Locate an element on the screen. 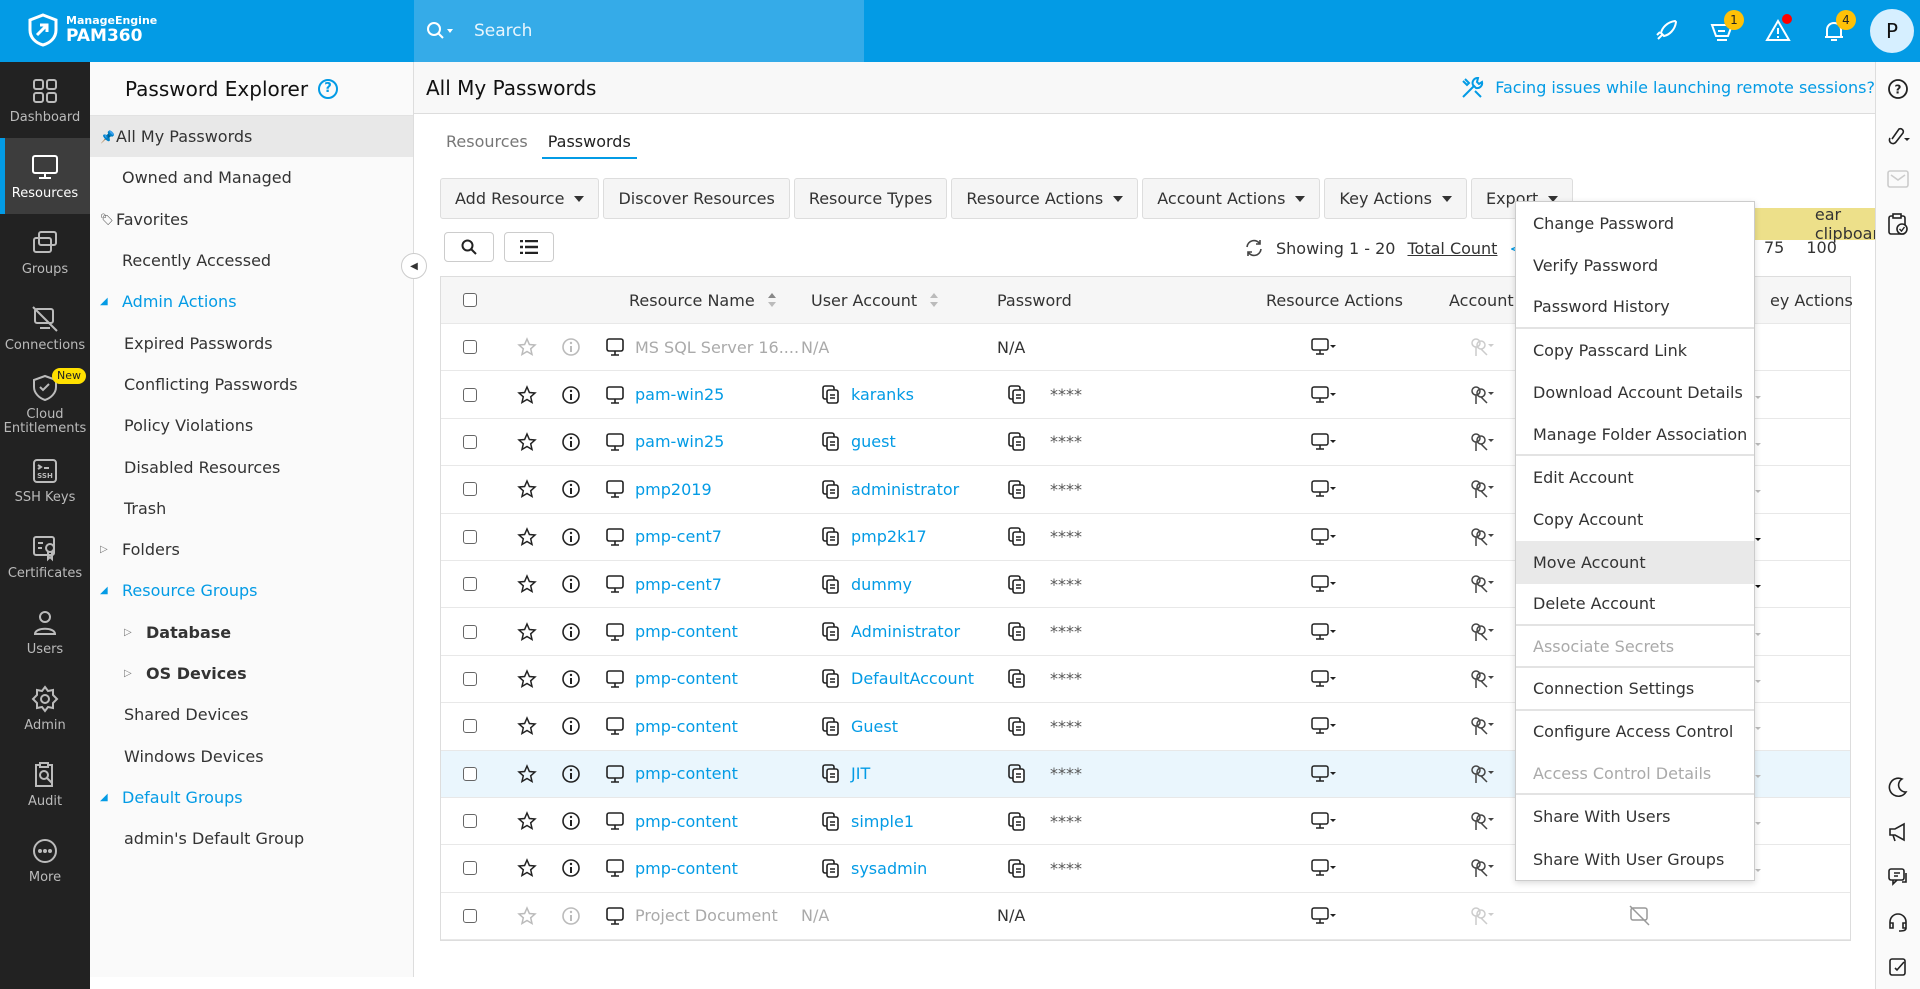 This screenshot has height=989, width=1920. menu-item-download-account-details: Download Account Details is located at coordinates (1638, 393).